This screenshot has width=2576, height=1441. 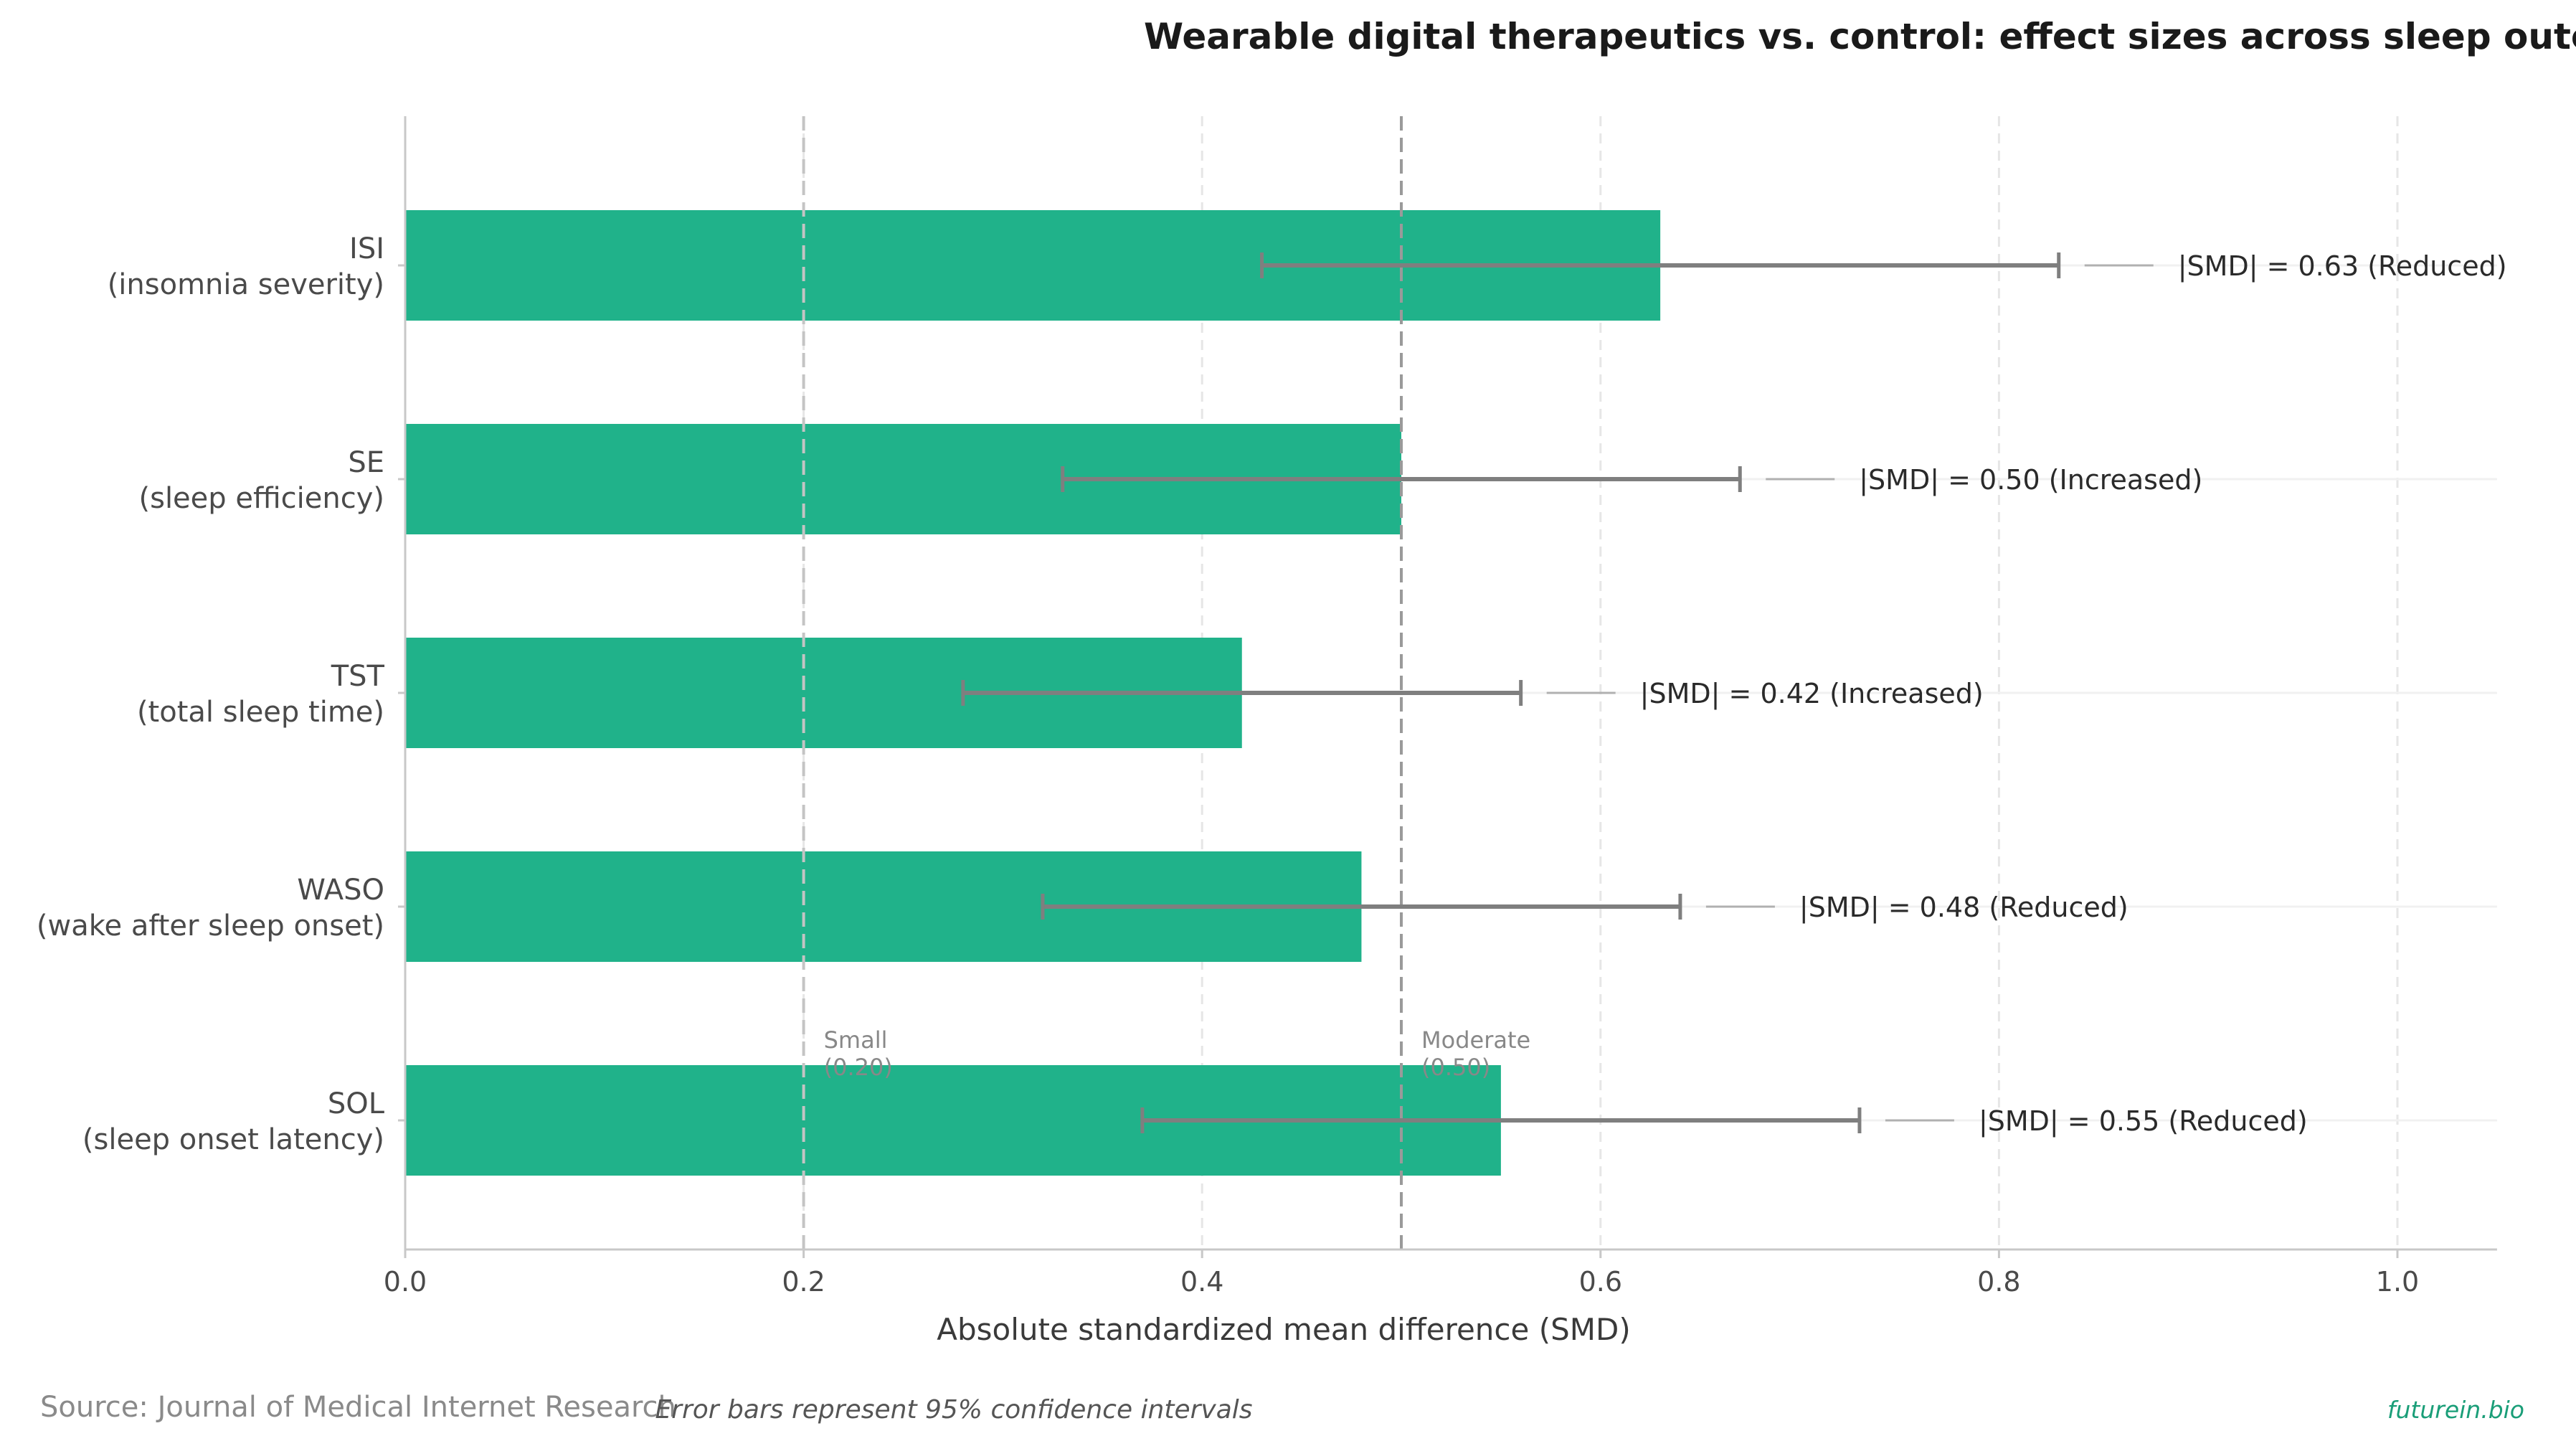 What do you see at coordinates (1998, 1282) in the screenshot?
I see `x-tick-label: 0.8` at bounding box center [1998, 1282].